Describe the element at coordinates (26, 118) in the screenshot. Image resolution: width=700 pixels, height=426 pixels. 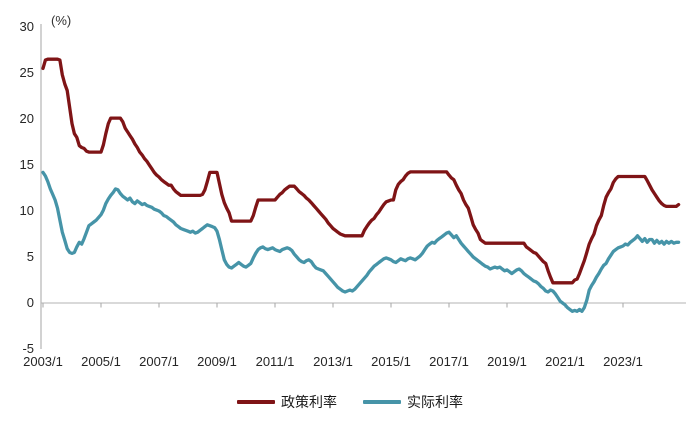
I see `y-axis-tick-label: 20` at that location.